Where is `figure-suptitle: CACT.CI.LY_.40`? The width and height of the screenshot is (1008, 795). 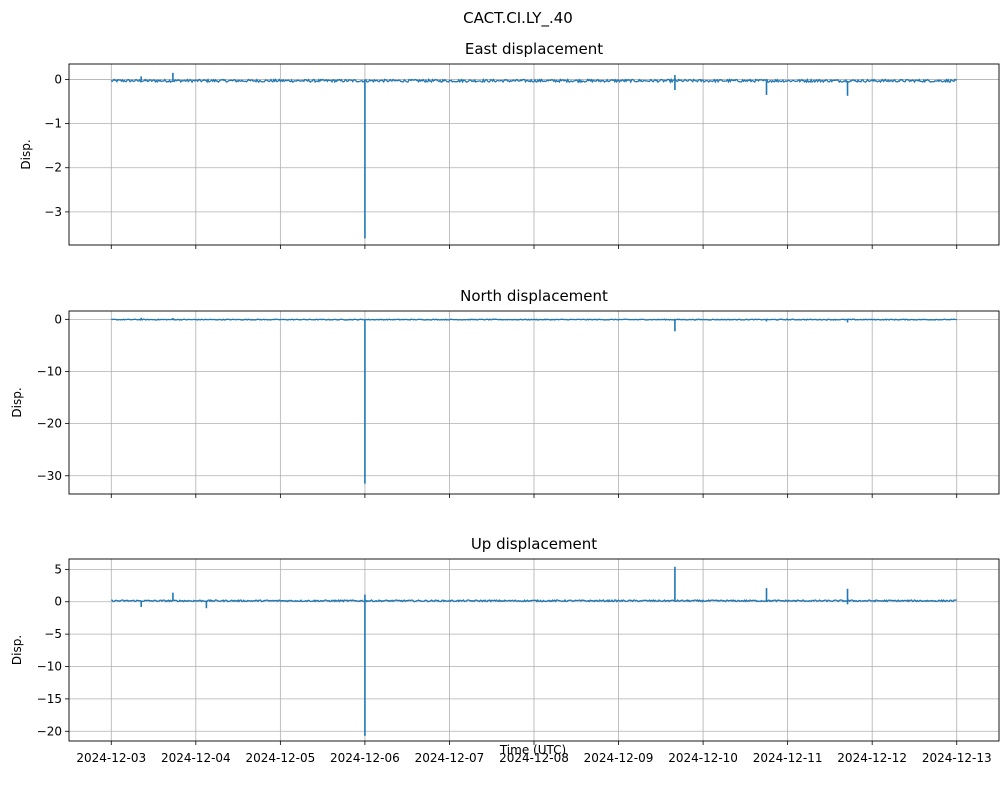 figure-suptitle: CACT.CI.LY_.40 is located at coordinates (518, 18).